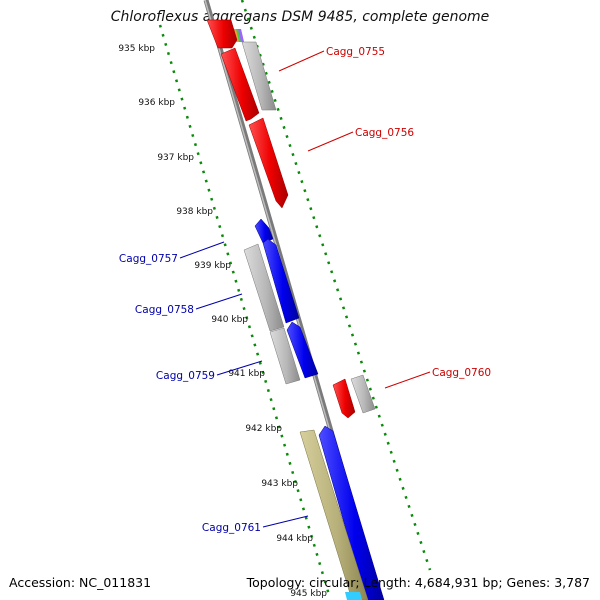 Image resolution: width=600 pixels, height=600 pixels. What do you see at coordinates (231, 528) in the screenshot?
I see `gene-label-cagg-0761: Cagg_0761` at bounding box center [231, 528].